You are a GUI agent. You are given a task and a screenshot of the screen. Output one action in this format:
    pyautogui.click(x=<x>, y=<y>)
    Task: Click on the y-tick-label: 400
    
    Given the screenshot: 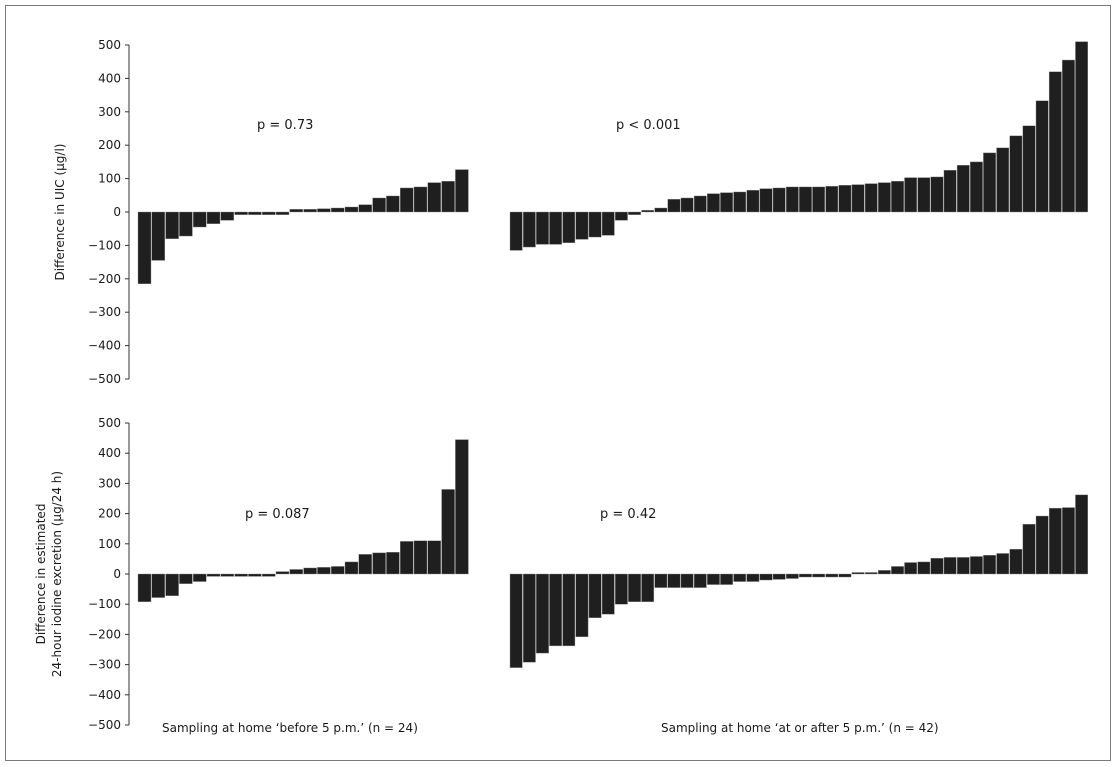 What is the action you would take?
    pyautogui.click(x=109, y=453)
    